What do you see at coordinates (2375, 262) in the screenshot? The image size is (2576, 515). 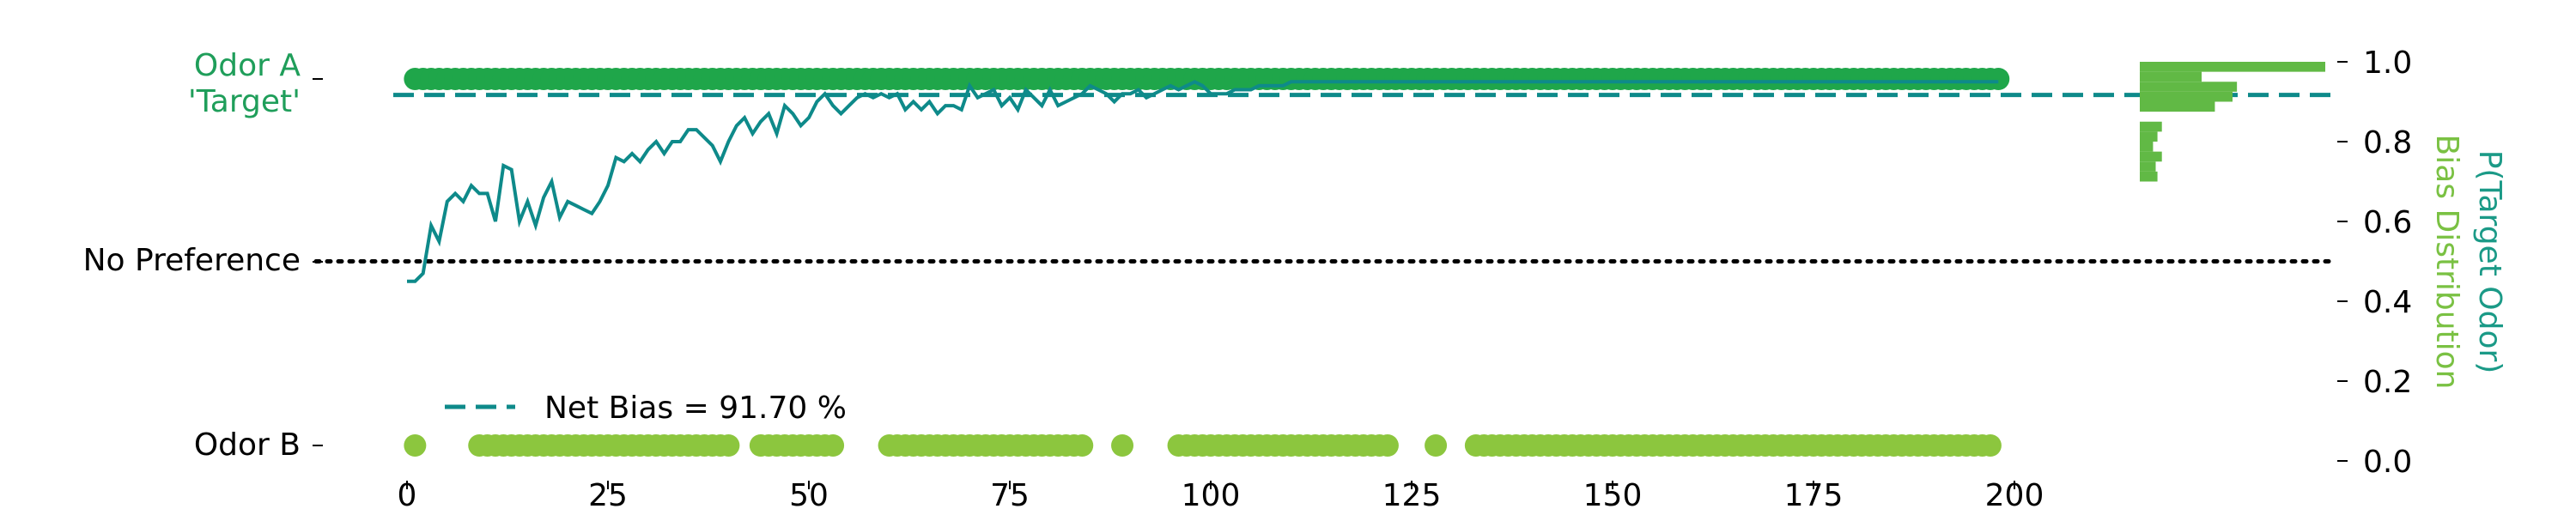 I see `right-axis: 0.0 0.2 0.4 0.6 0.8 1.0` at bounding box center [2375, 262].